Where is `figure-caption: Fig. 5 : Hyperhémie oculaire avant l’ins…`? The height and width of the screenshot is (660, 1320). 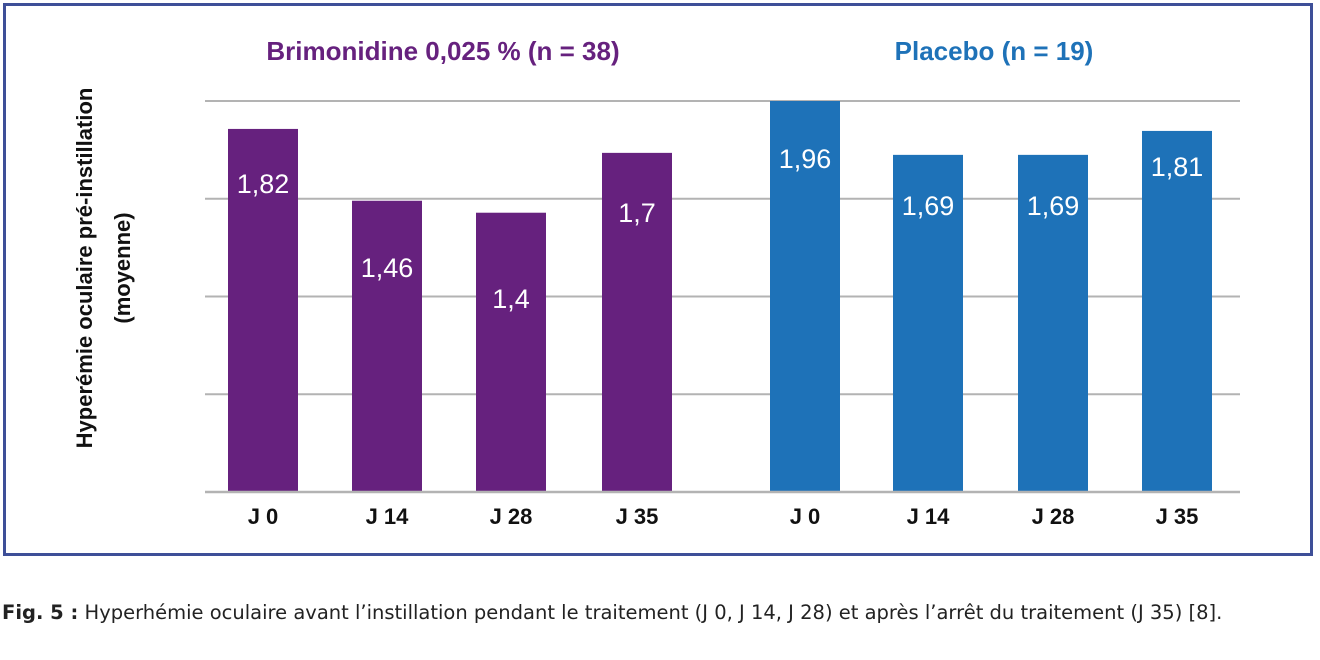
figure-caption: Fig. 5 : Hyperhémie oculaire avant l’ins… is located at coordinates (660, 612).